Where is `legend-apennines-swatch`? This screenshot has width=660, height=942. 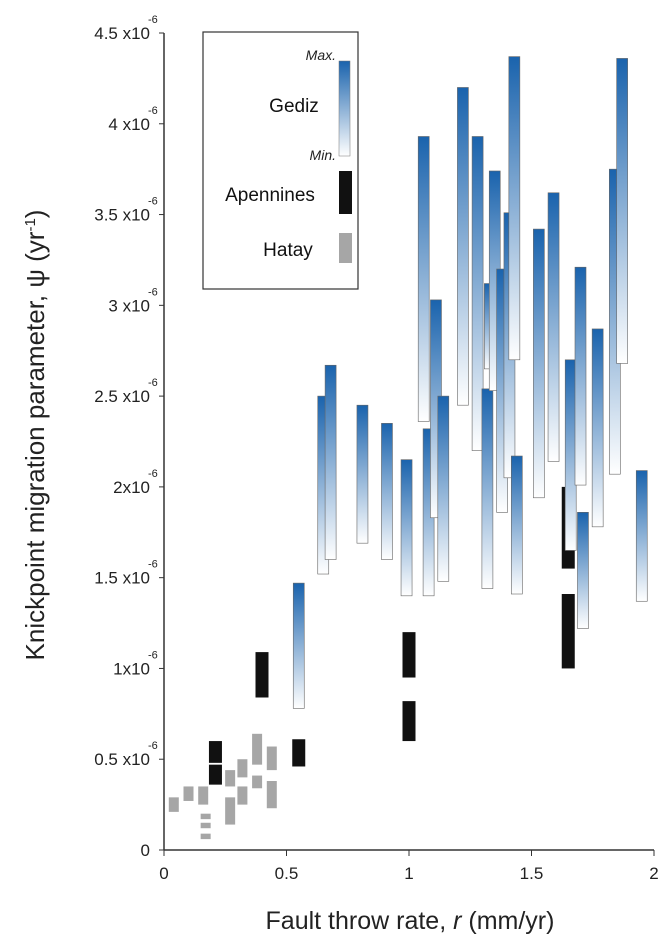 legend-apennines-swatch is located at coordinates (345, 192).